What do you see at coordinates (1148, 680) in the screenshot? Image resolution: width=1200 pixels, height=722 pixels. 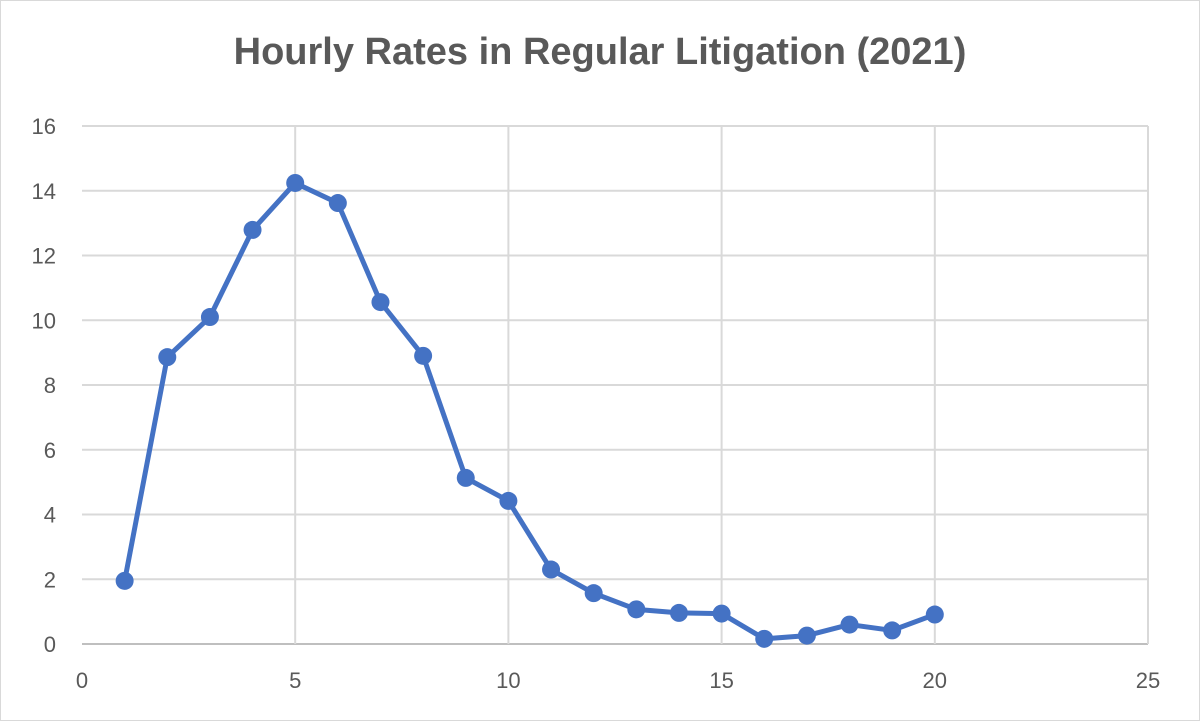 I see `x-tick-label: 25` at bounding box center [1148, 680].